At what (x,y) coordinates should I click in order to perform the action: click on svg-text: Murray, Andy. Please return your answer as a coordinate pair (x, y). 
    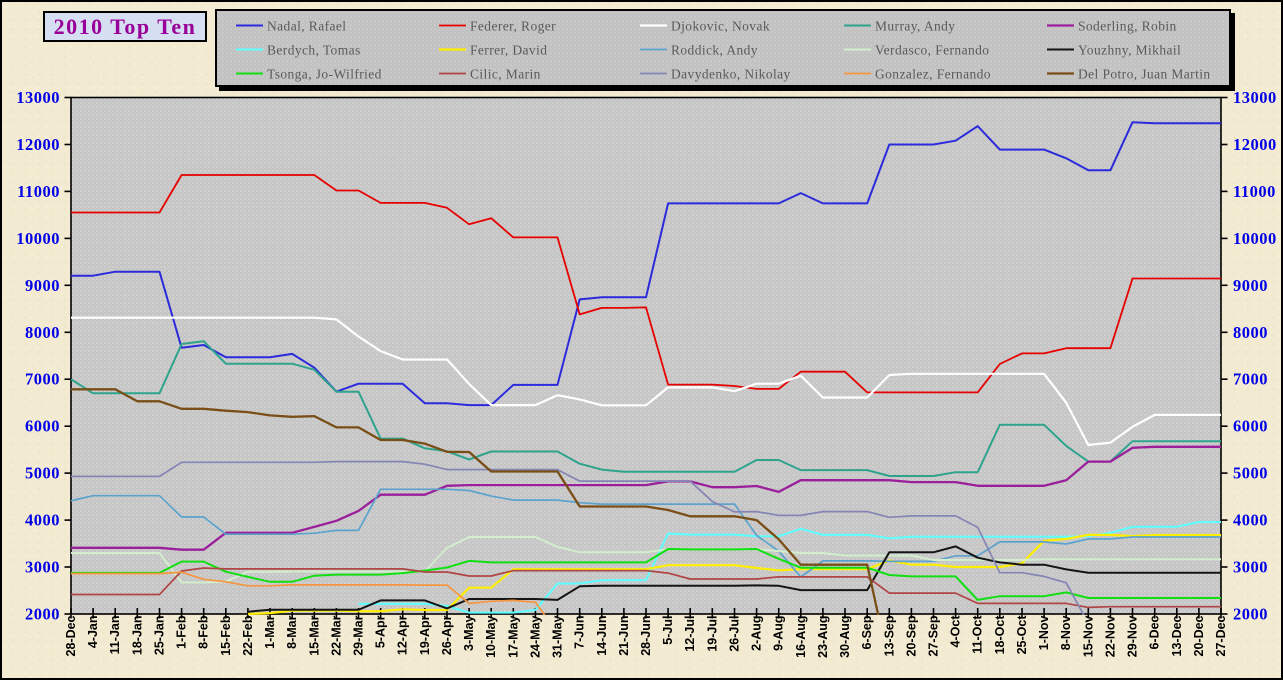
    Looking at the image, I should click on (915, 25).